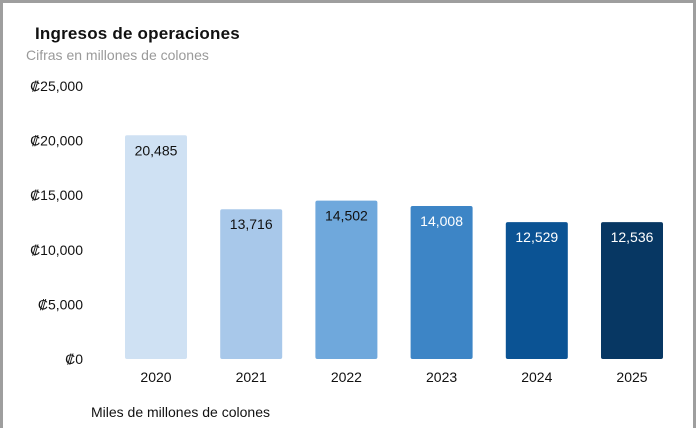 This screenshot has width=696, height=431. What do you see at coordinates (56, 250) in the screenshot?
I see `y-tick-label: ₡10,000` at bounding box center [56, 250].